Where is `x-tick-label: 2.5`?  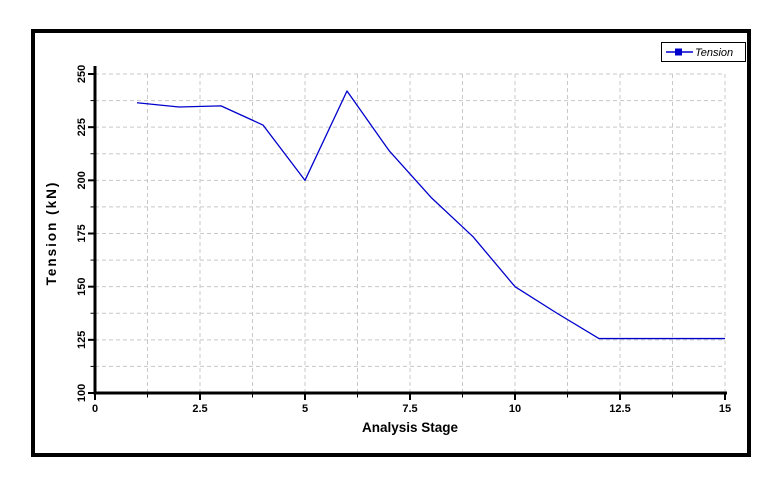 x-tick-label: 2.5 is located at coordinates (199, 409).